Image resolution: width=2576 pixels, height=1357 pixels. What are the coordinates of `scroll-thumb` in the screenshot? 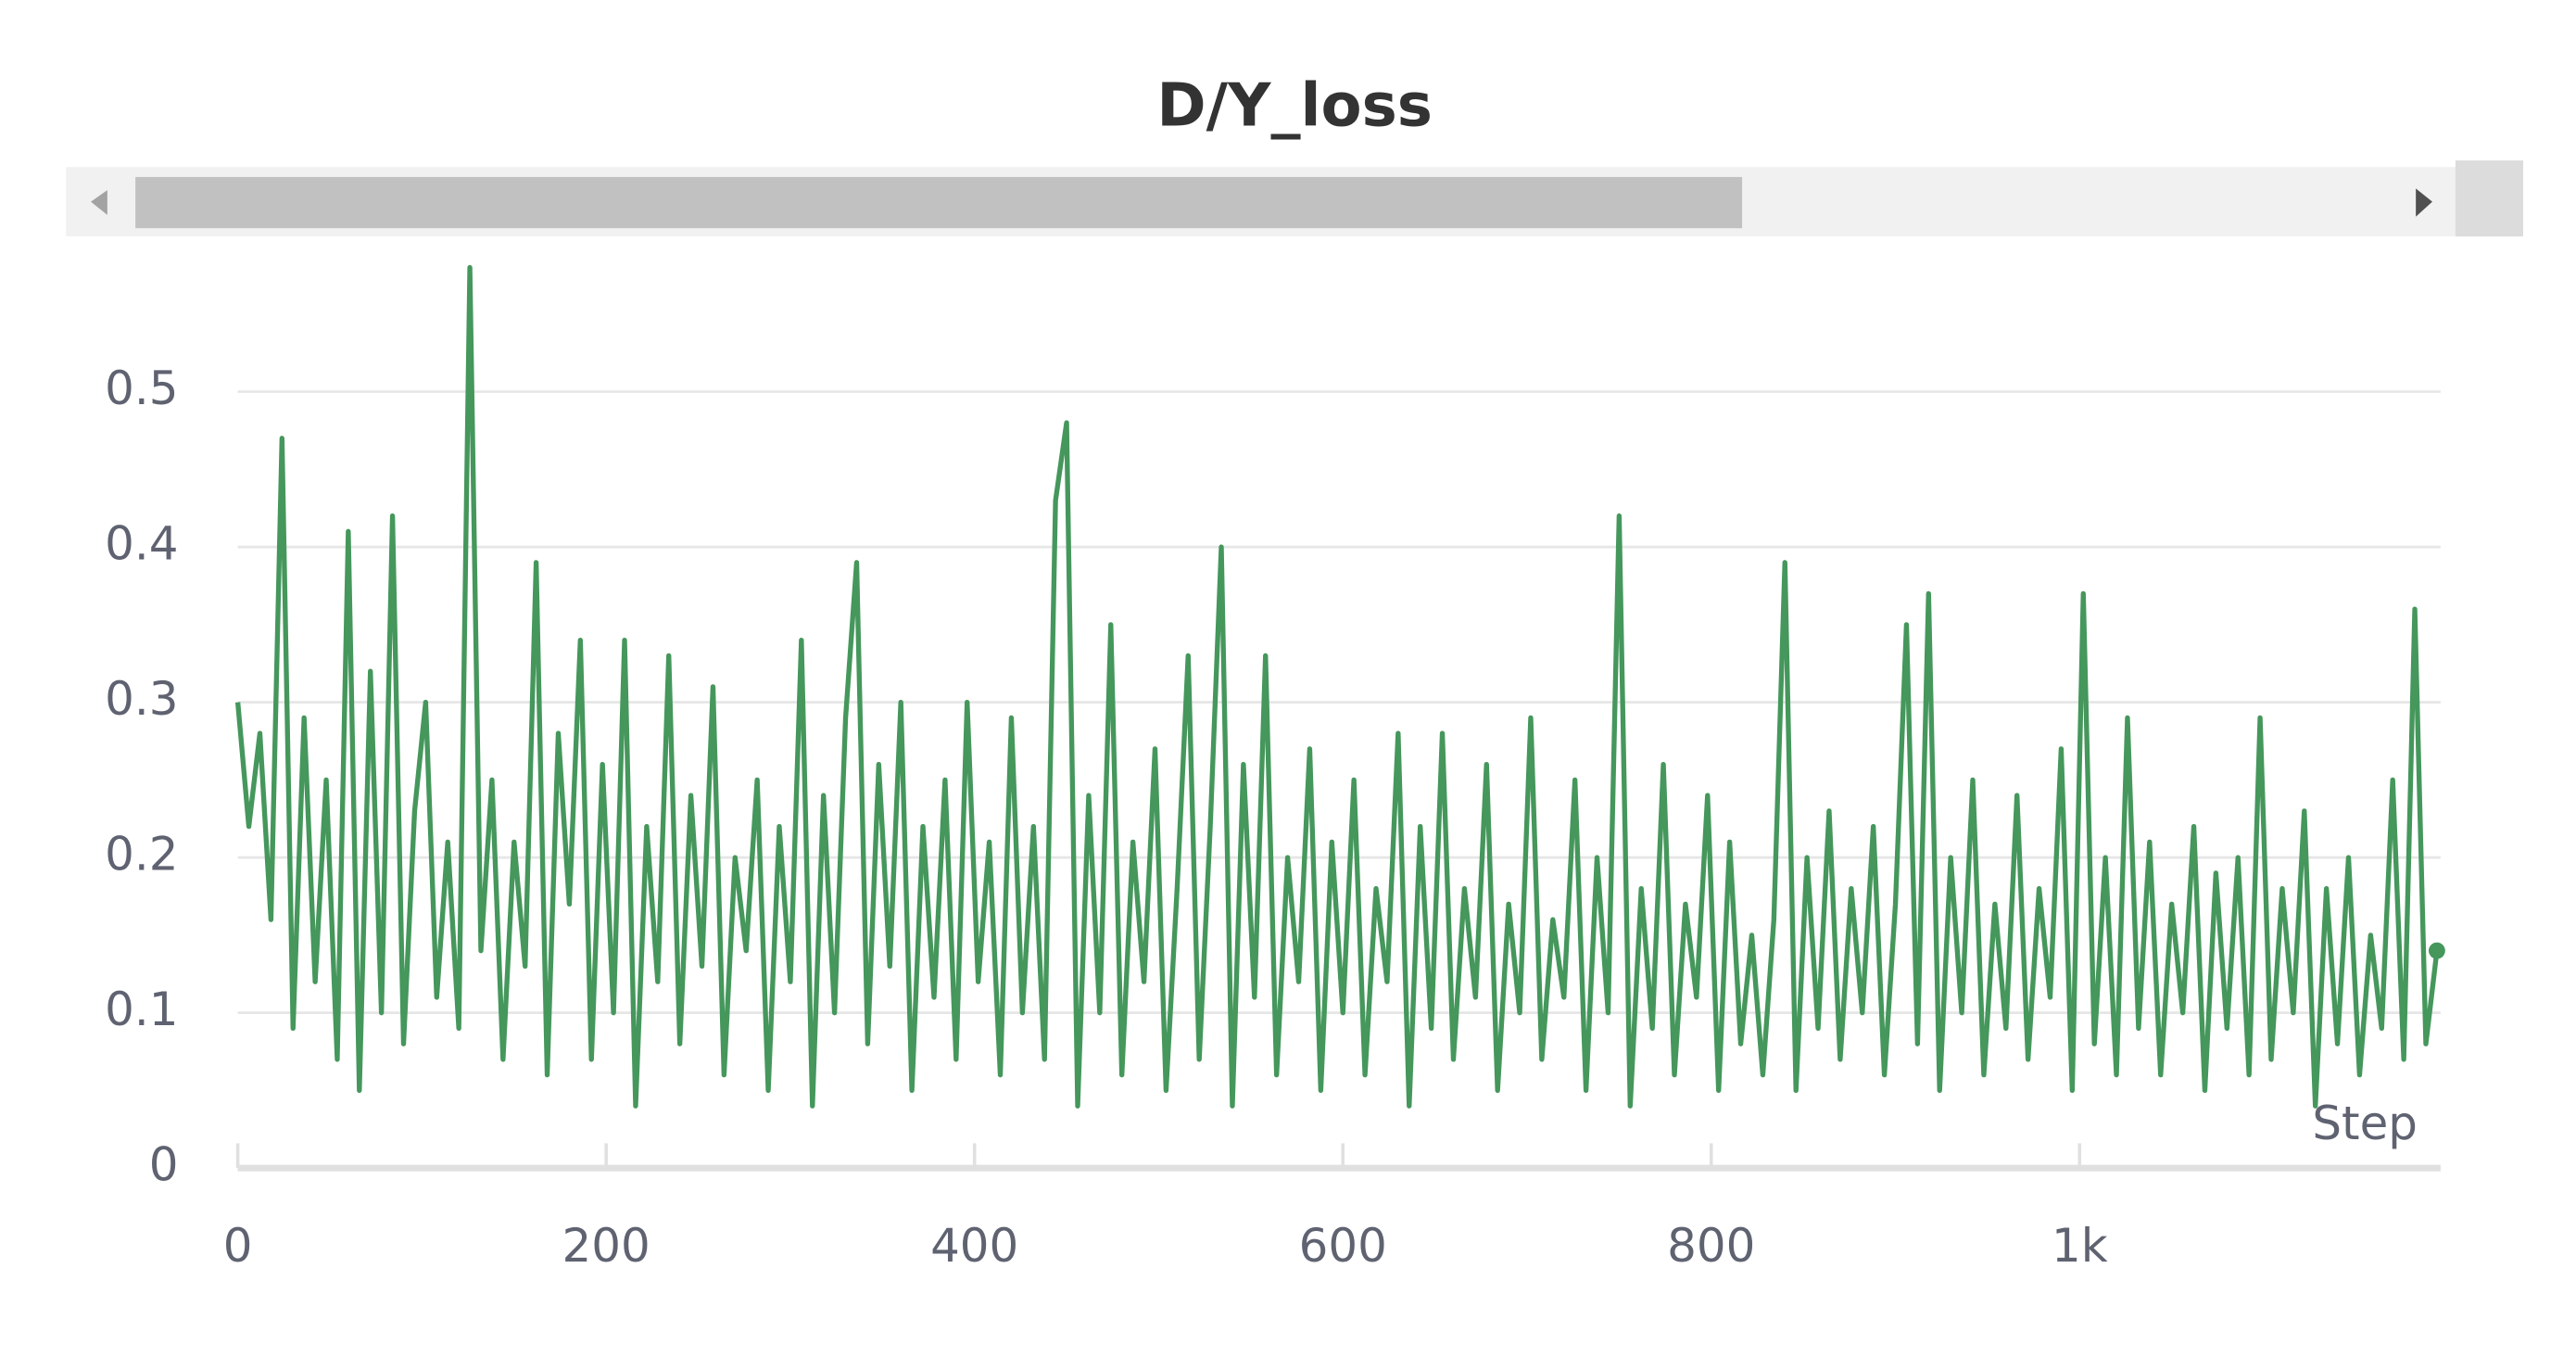 It's located at (939, 202).